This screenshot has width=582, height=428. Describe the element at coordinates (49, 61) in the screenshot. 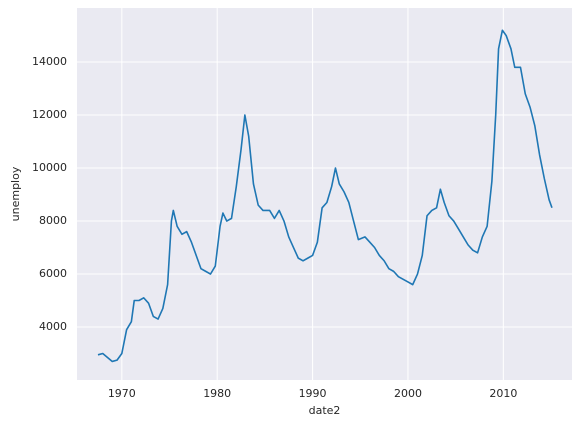

I see `y-tick-label: 14000` at that location.